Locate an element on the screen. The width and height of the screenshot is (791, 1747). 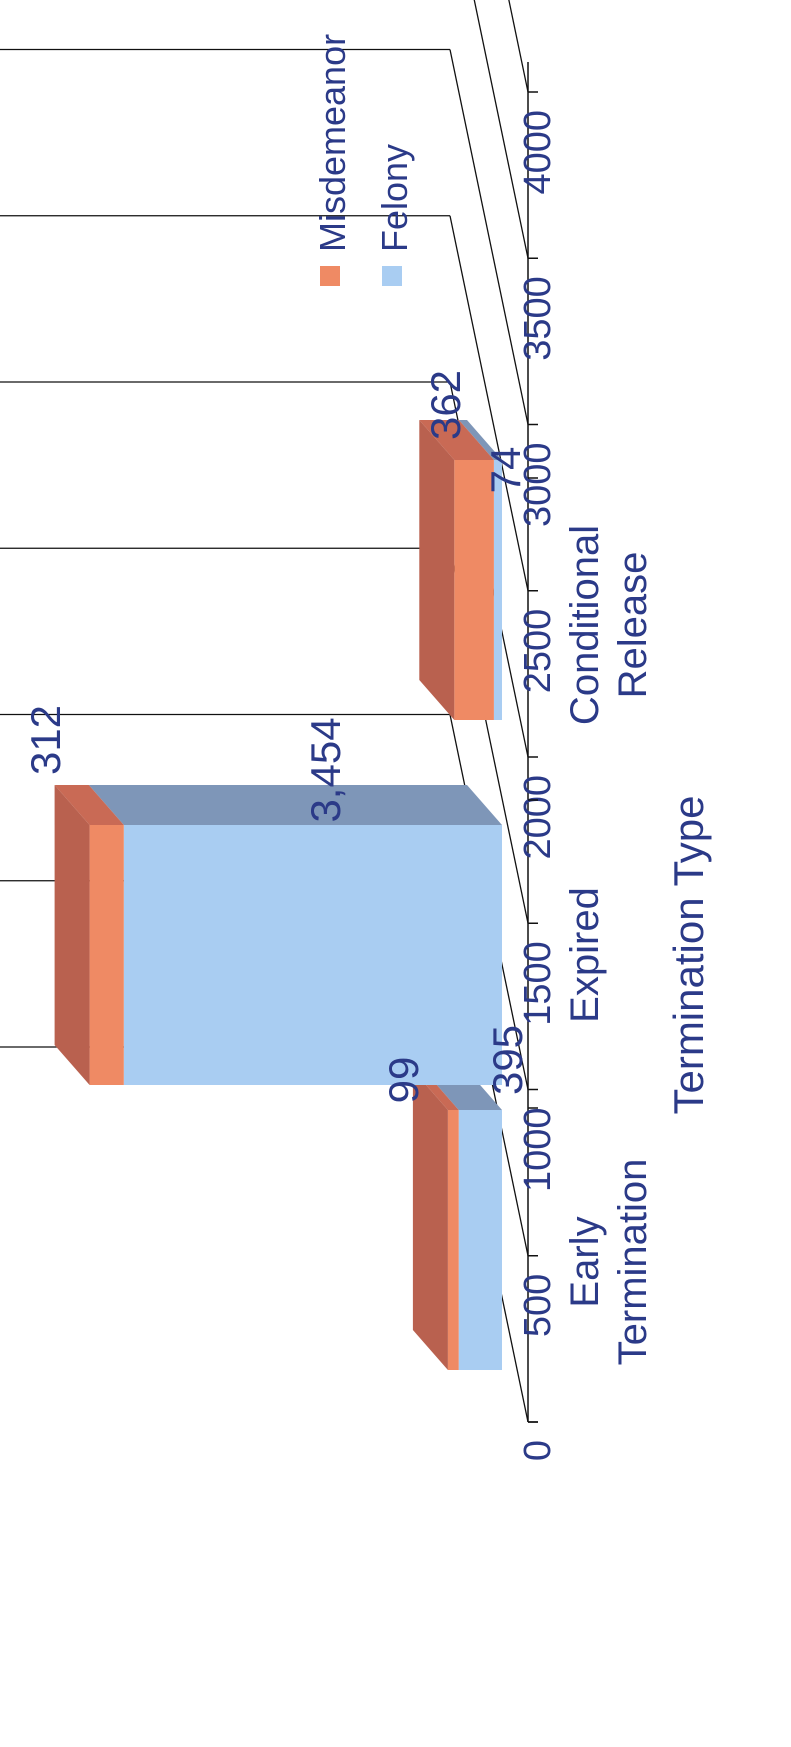
y-tick-label: 3500 is located at coordinates (538, 318).